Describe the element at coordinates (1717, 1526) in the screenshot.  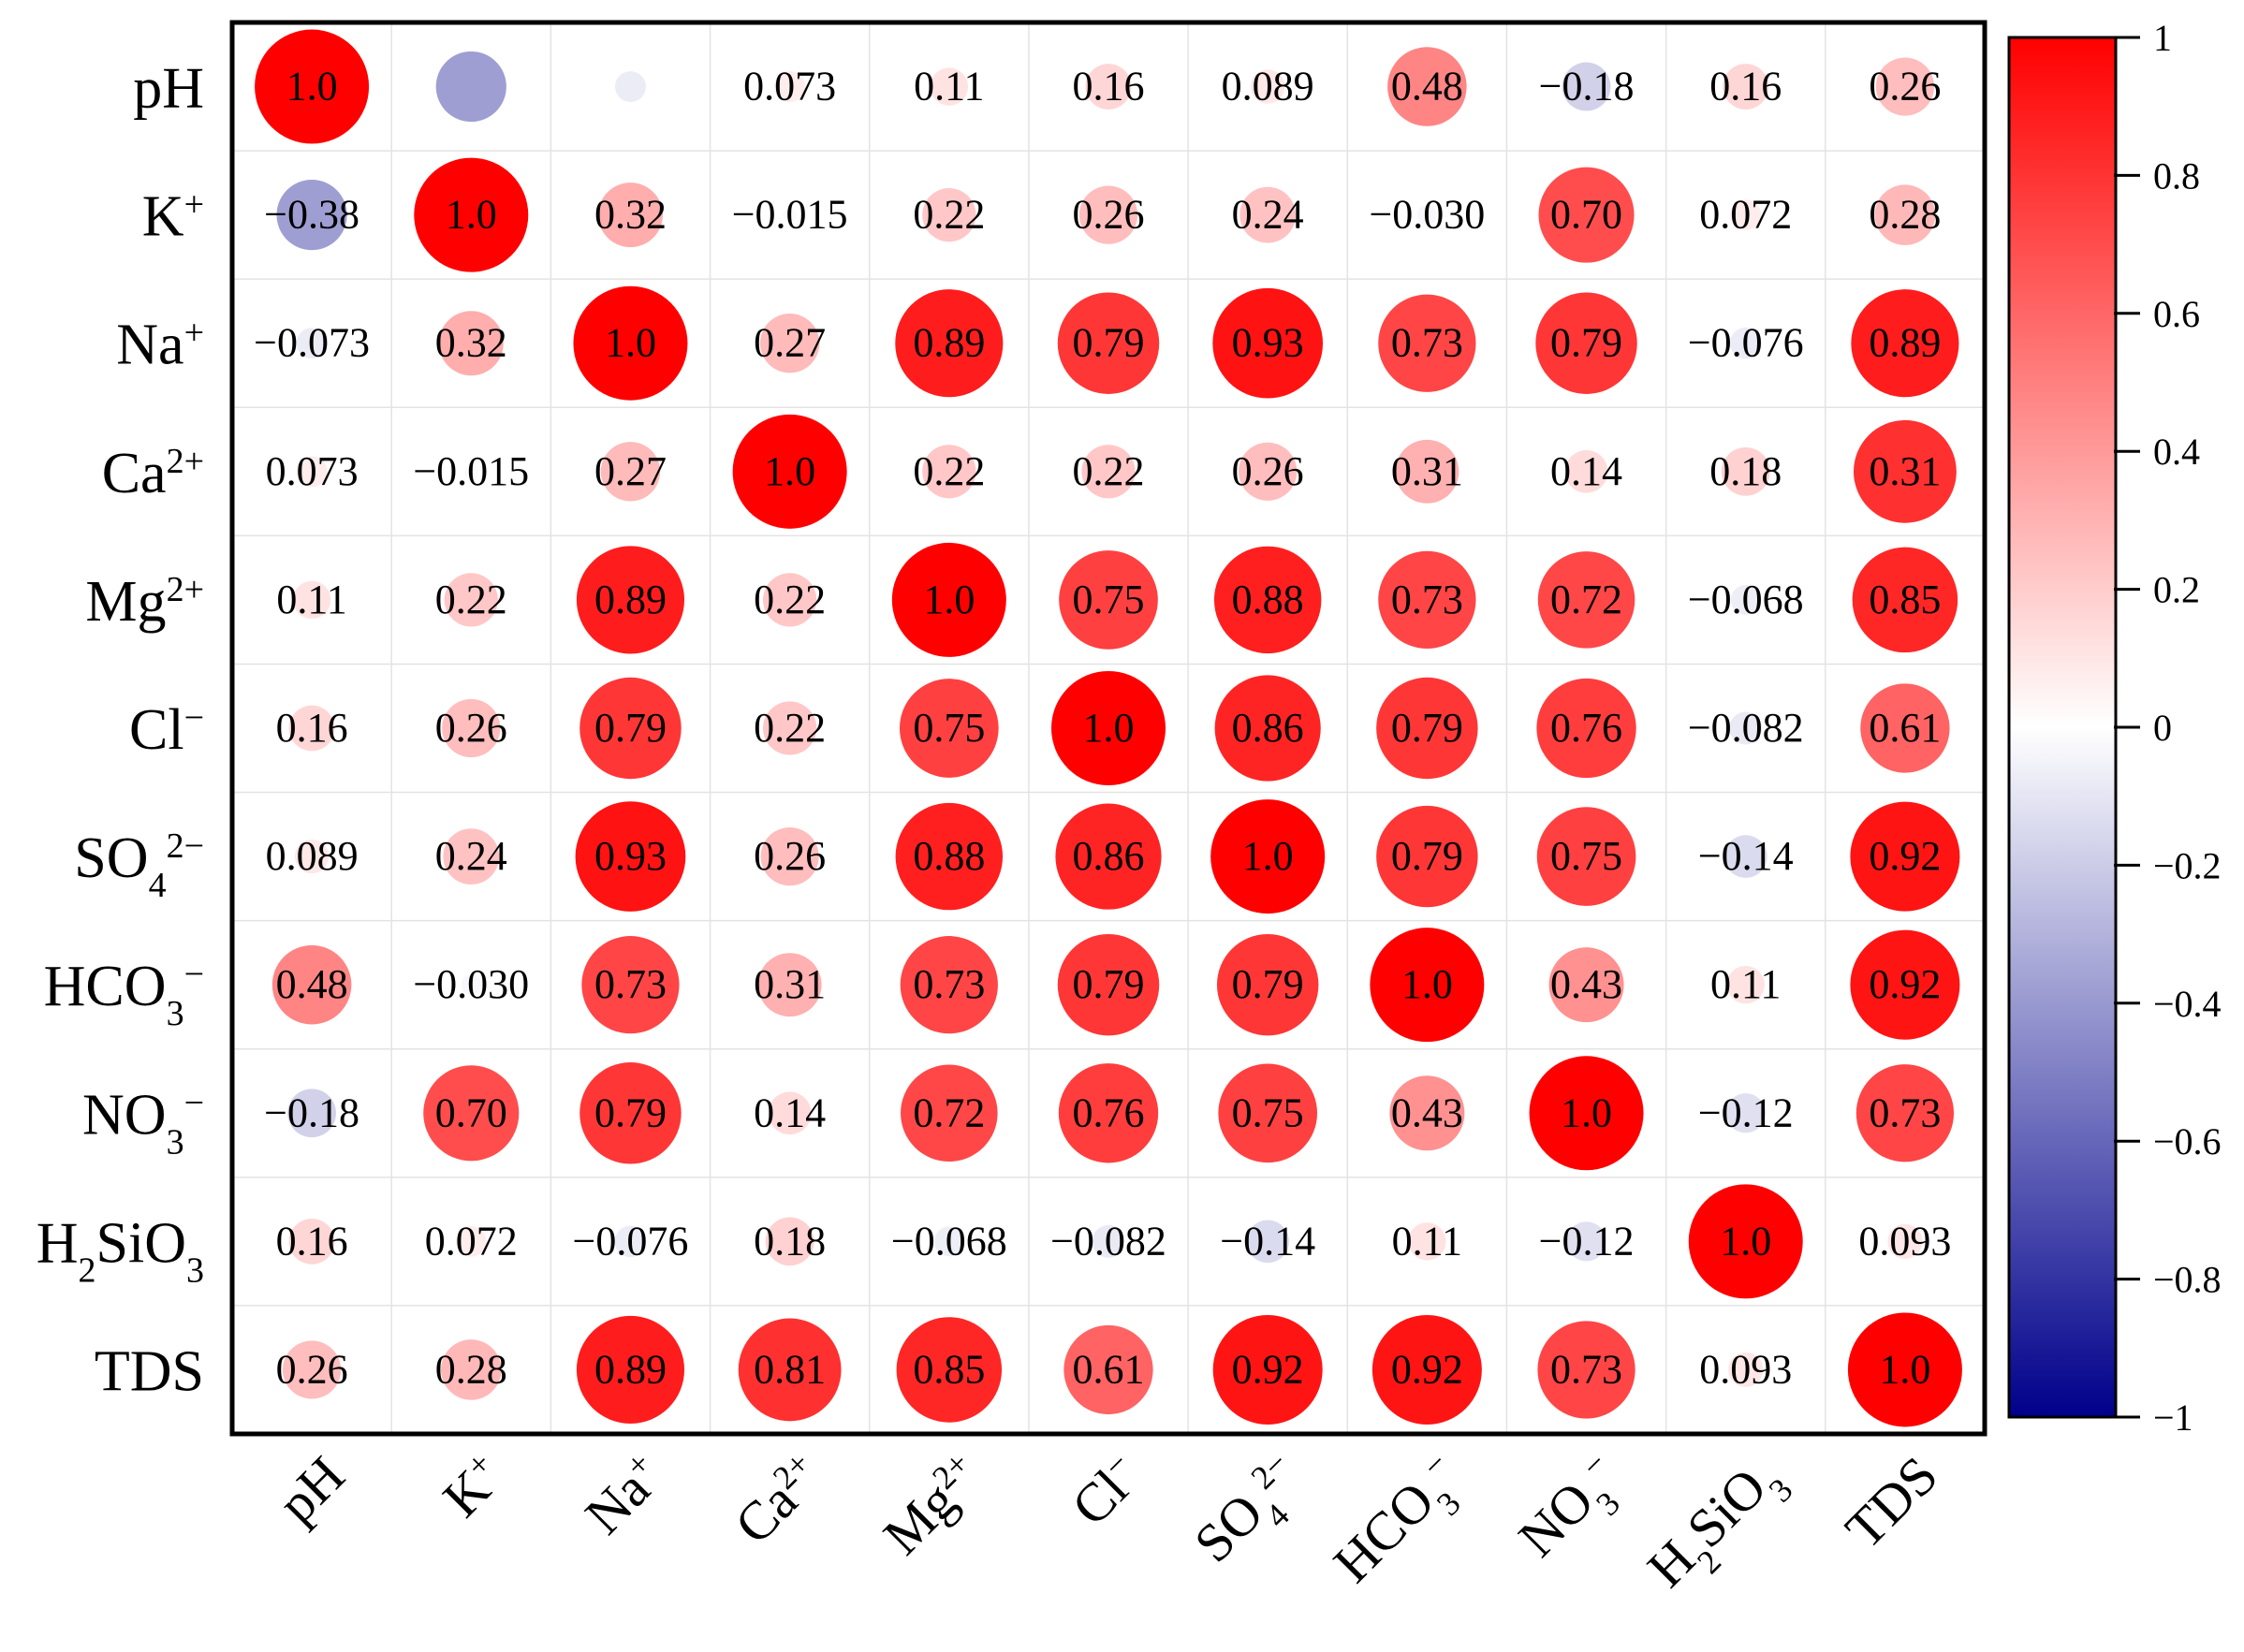
I see `column-label: H2SiO3` at that location.